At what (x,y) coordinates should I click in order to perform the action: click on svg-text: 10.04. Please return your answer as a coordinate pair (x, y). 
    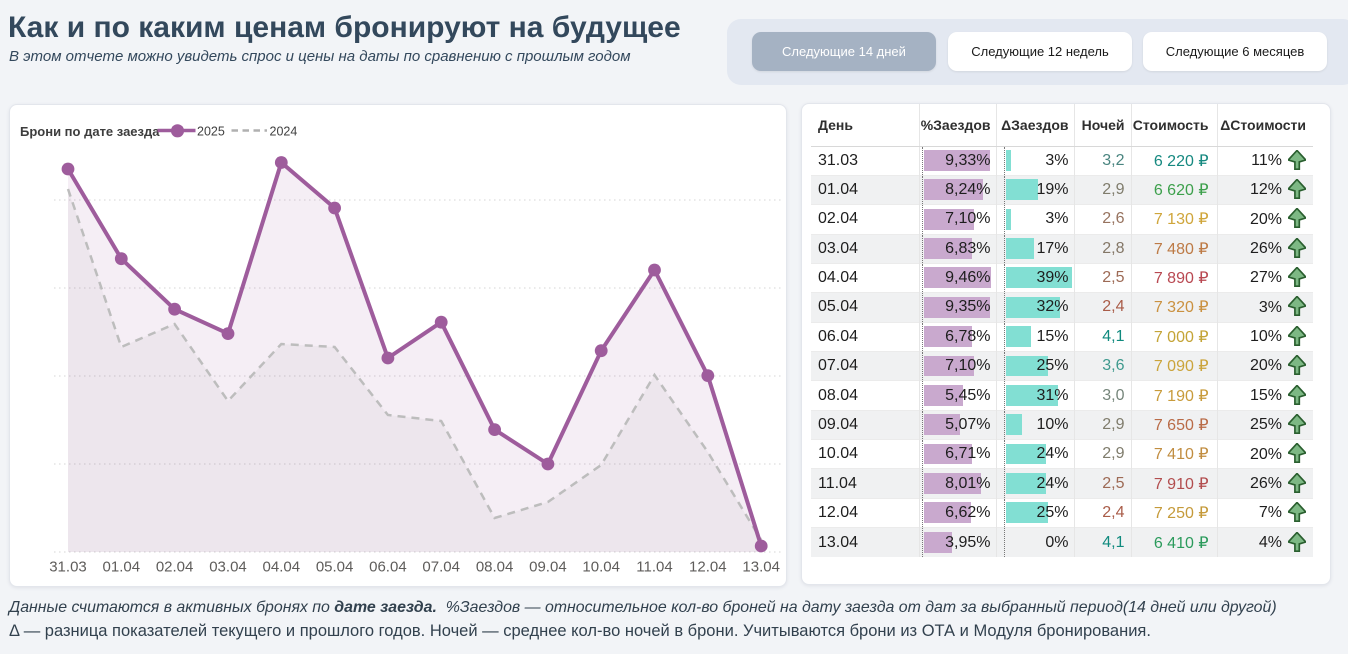
    Looking at the image, I should click on (601, 567).